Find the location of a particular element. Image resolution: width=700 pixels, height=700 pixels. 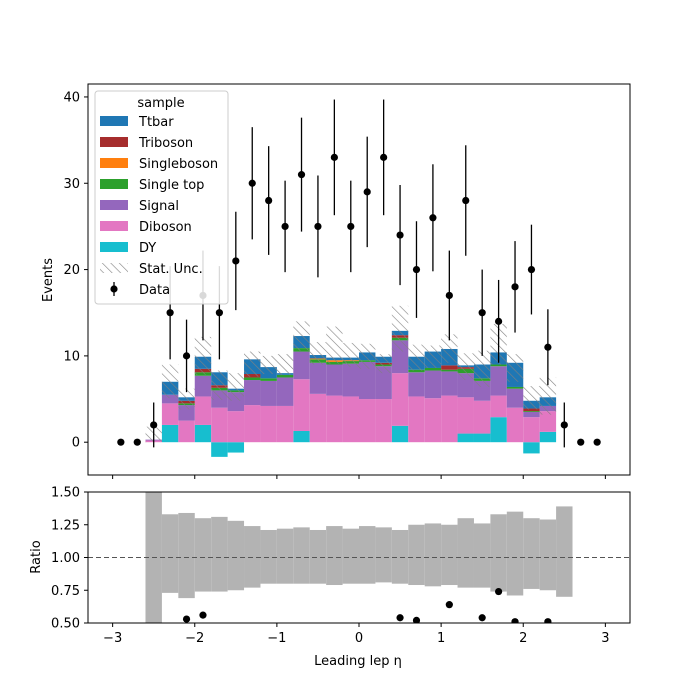

main-x-axis-ticks is located at coordinates (359, 477).